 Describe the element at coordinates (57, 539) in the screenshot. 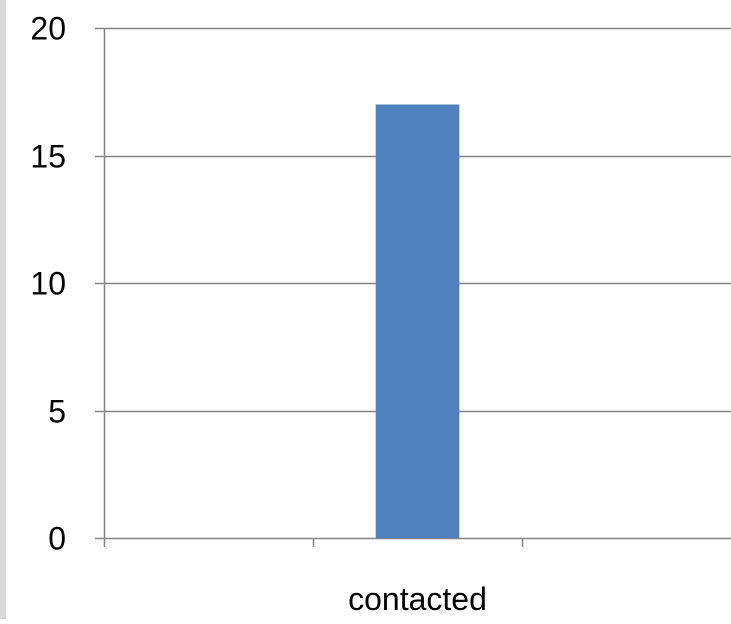

I see `y-tick-label: 0` at that location.